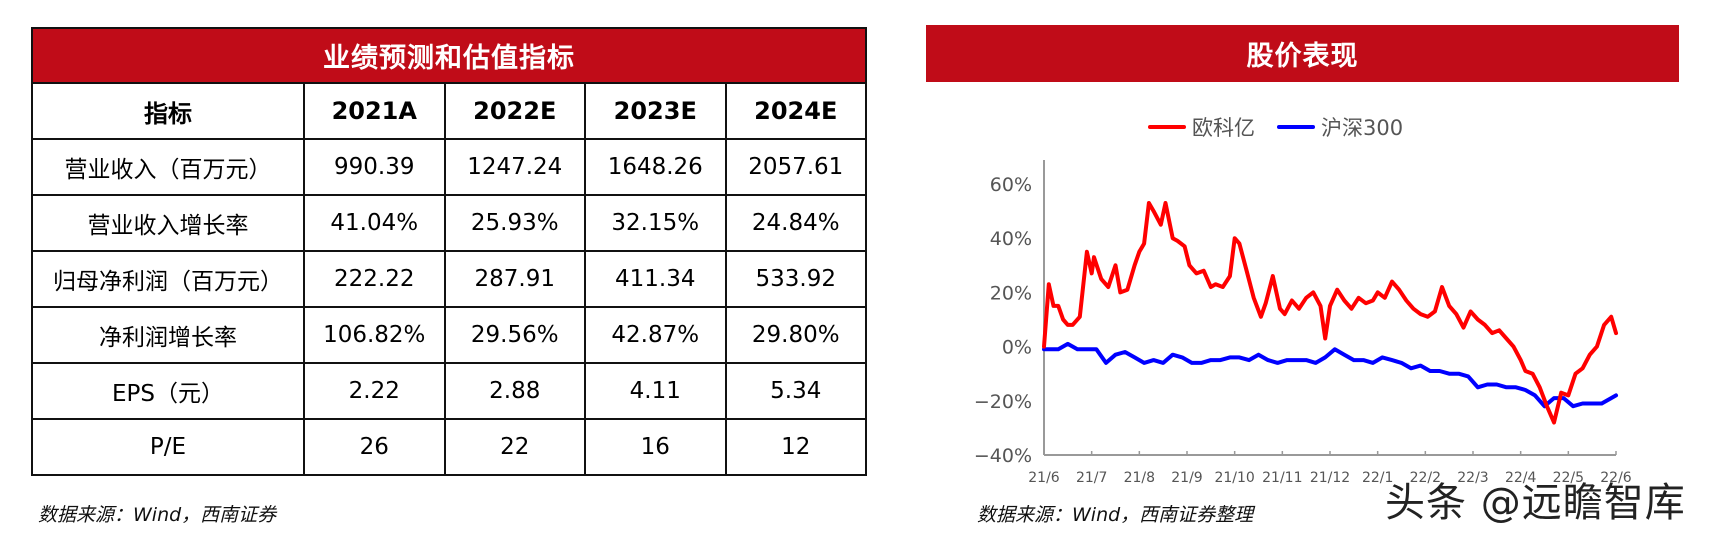  Describe the element at coordinates (1011, 293) in the screenshot. I see `y-tick-label: 20%` at that location.